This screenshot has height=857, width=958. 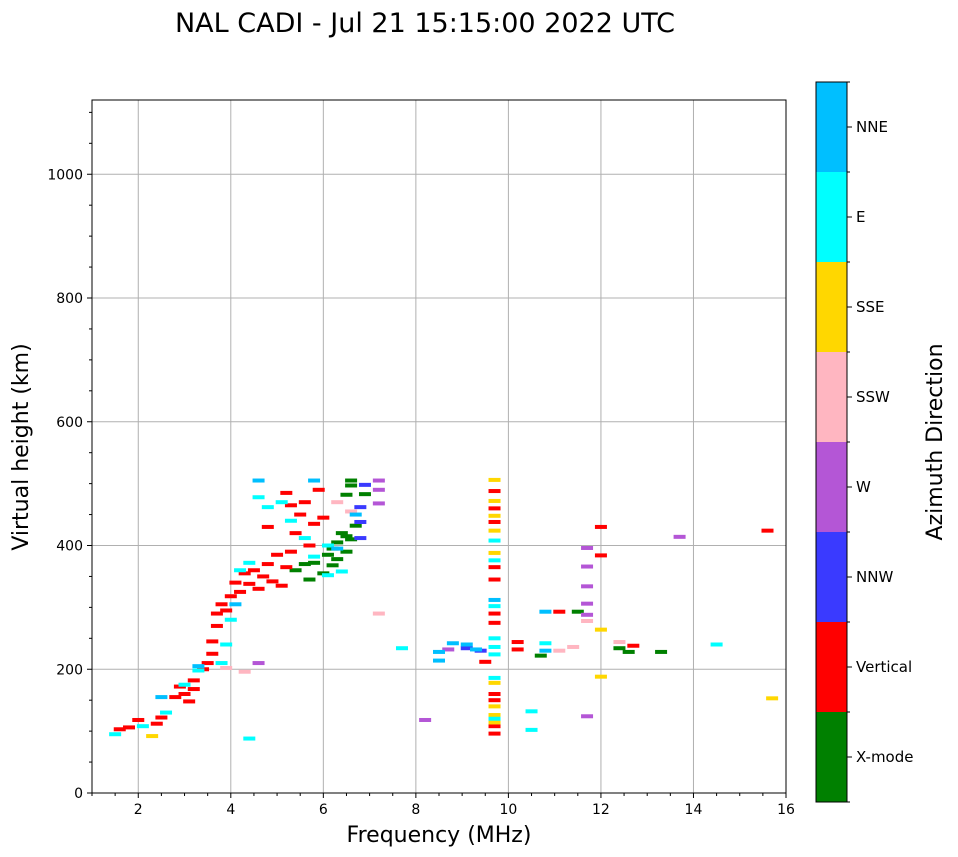 What do you see at coordinates (864, 442) in the screenshot?
I see `colorbar: X-mode Vertical NNW W SSW SSE E NNE` at bounding box center [864, 442].